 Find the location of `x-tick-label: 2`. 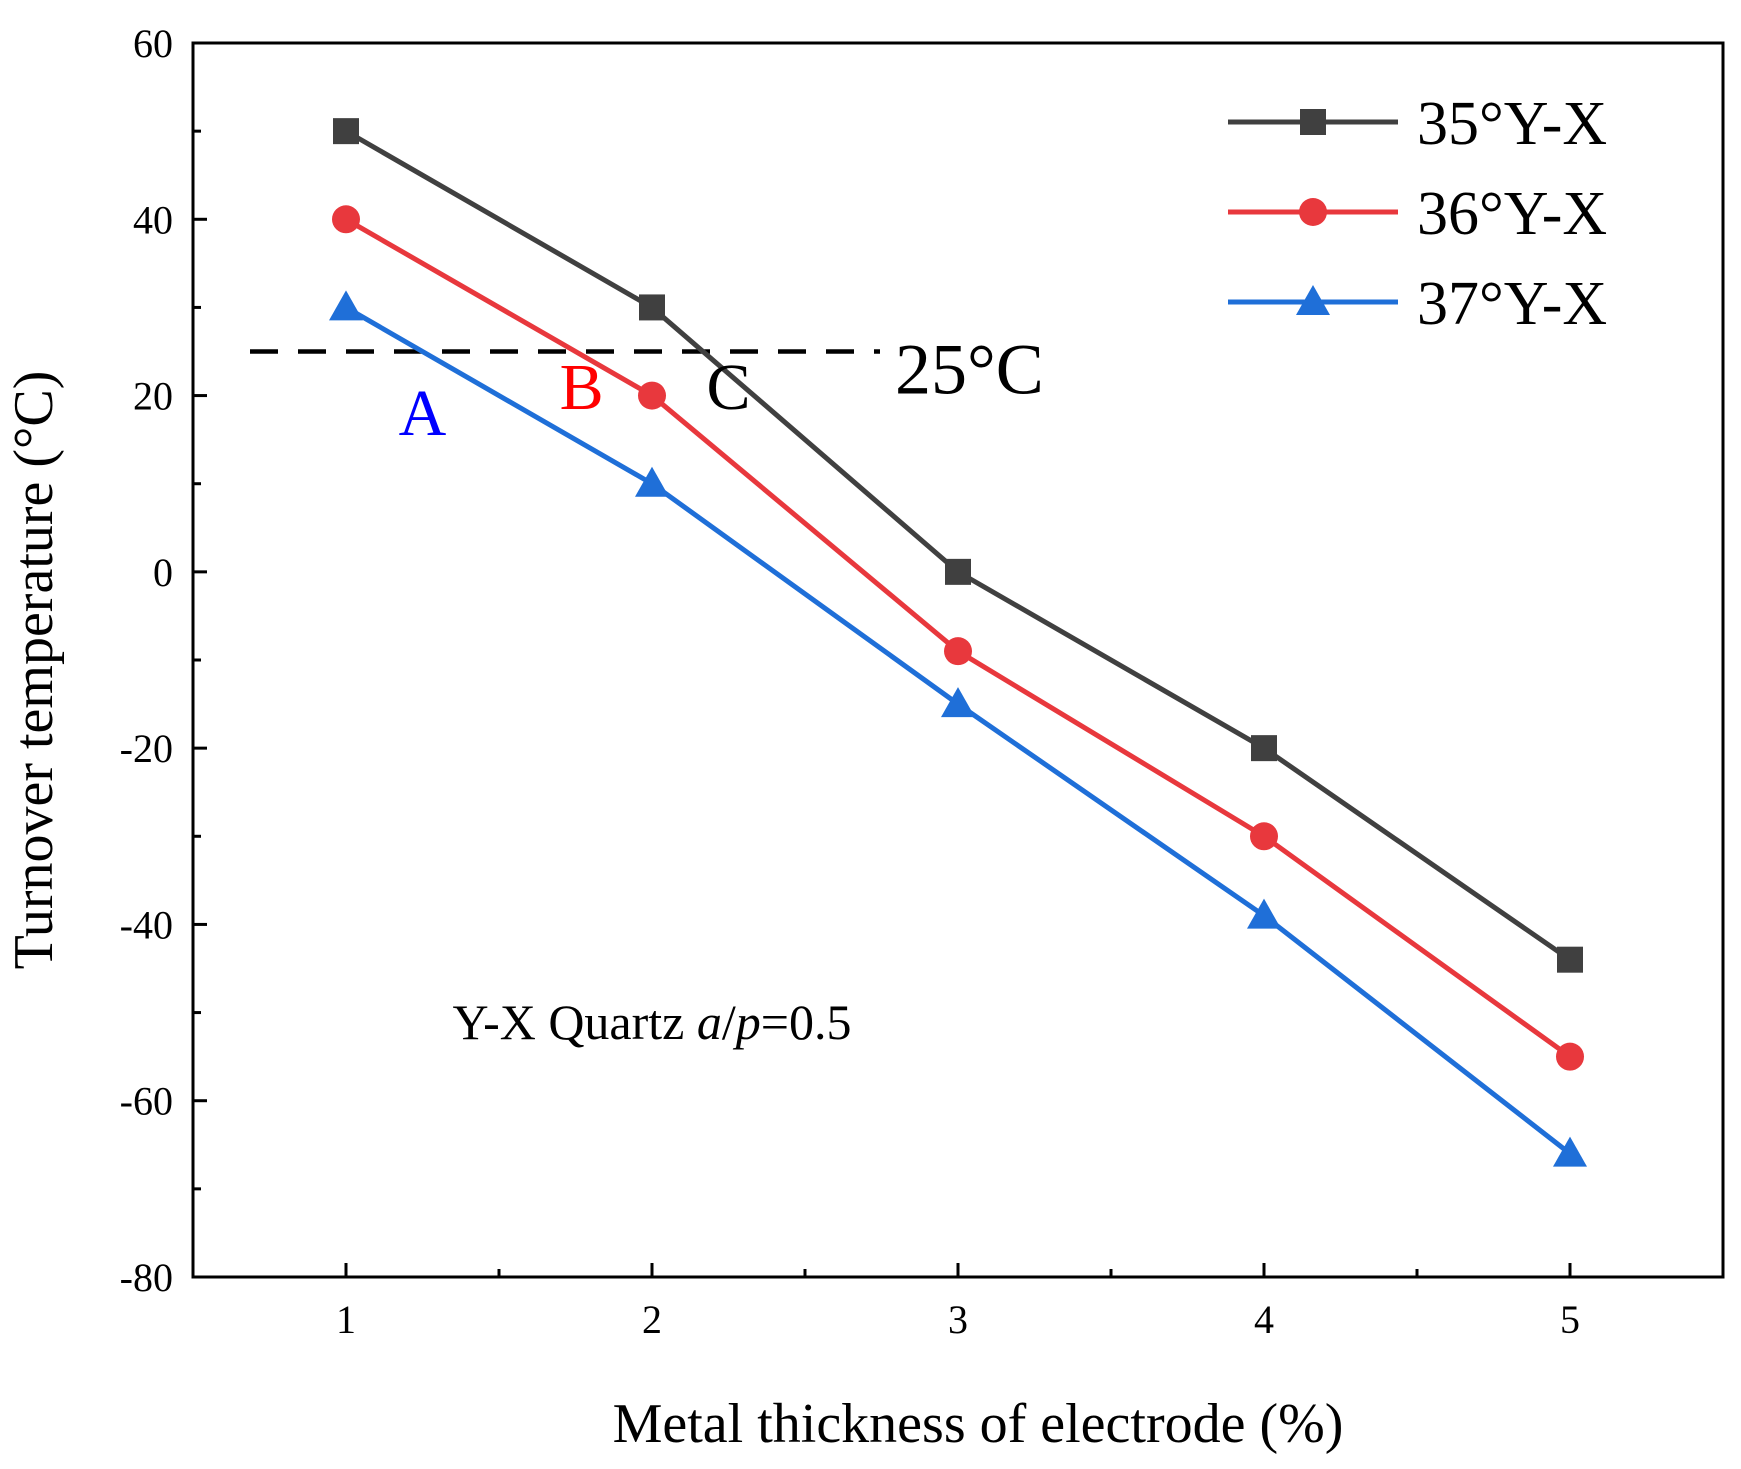

x-tick-label: 2 is located at coordinates (652, 1319).